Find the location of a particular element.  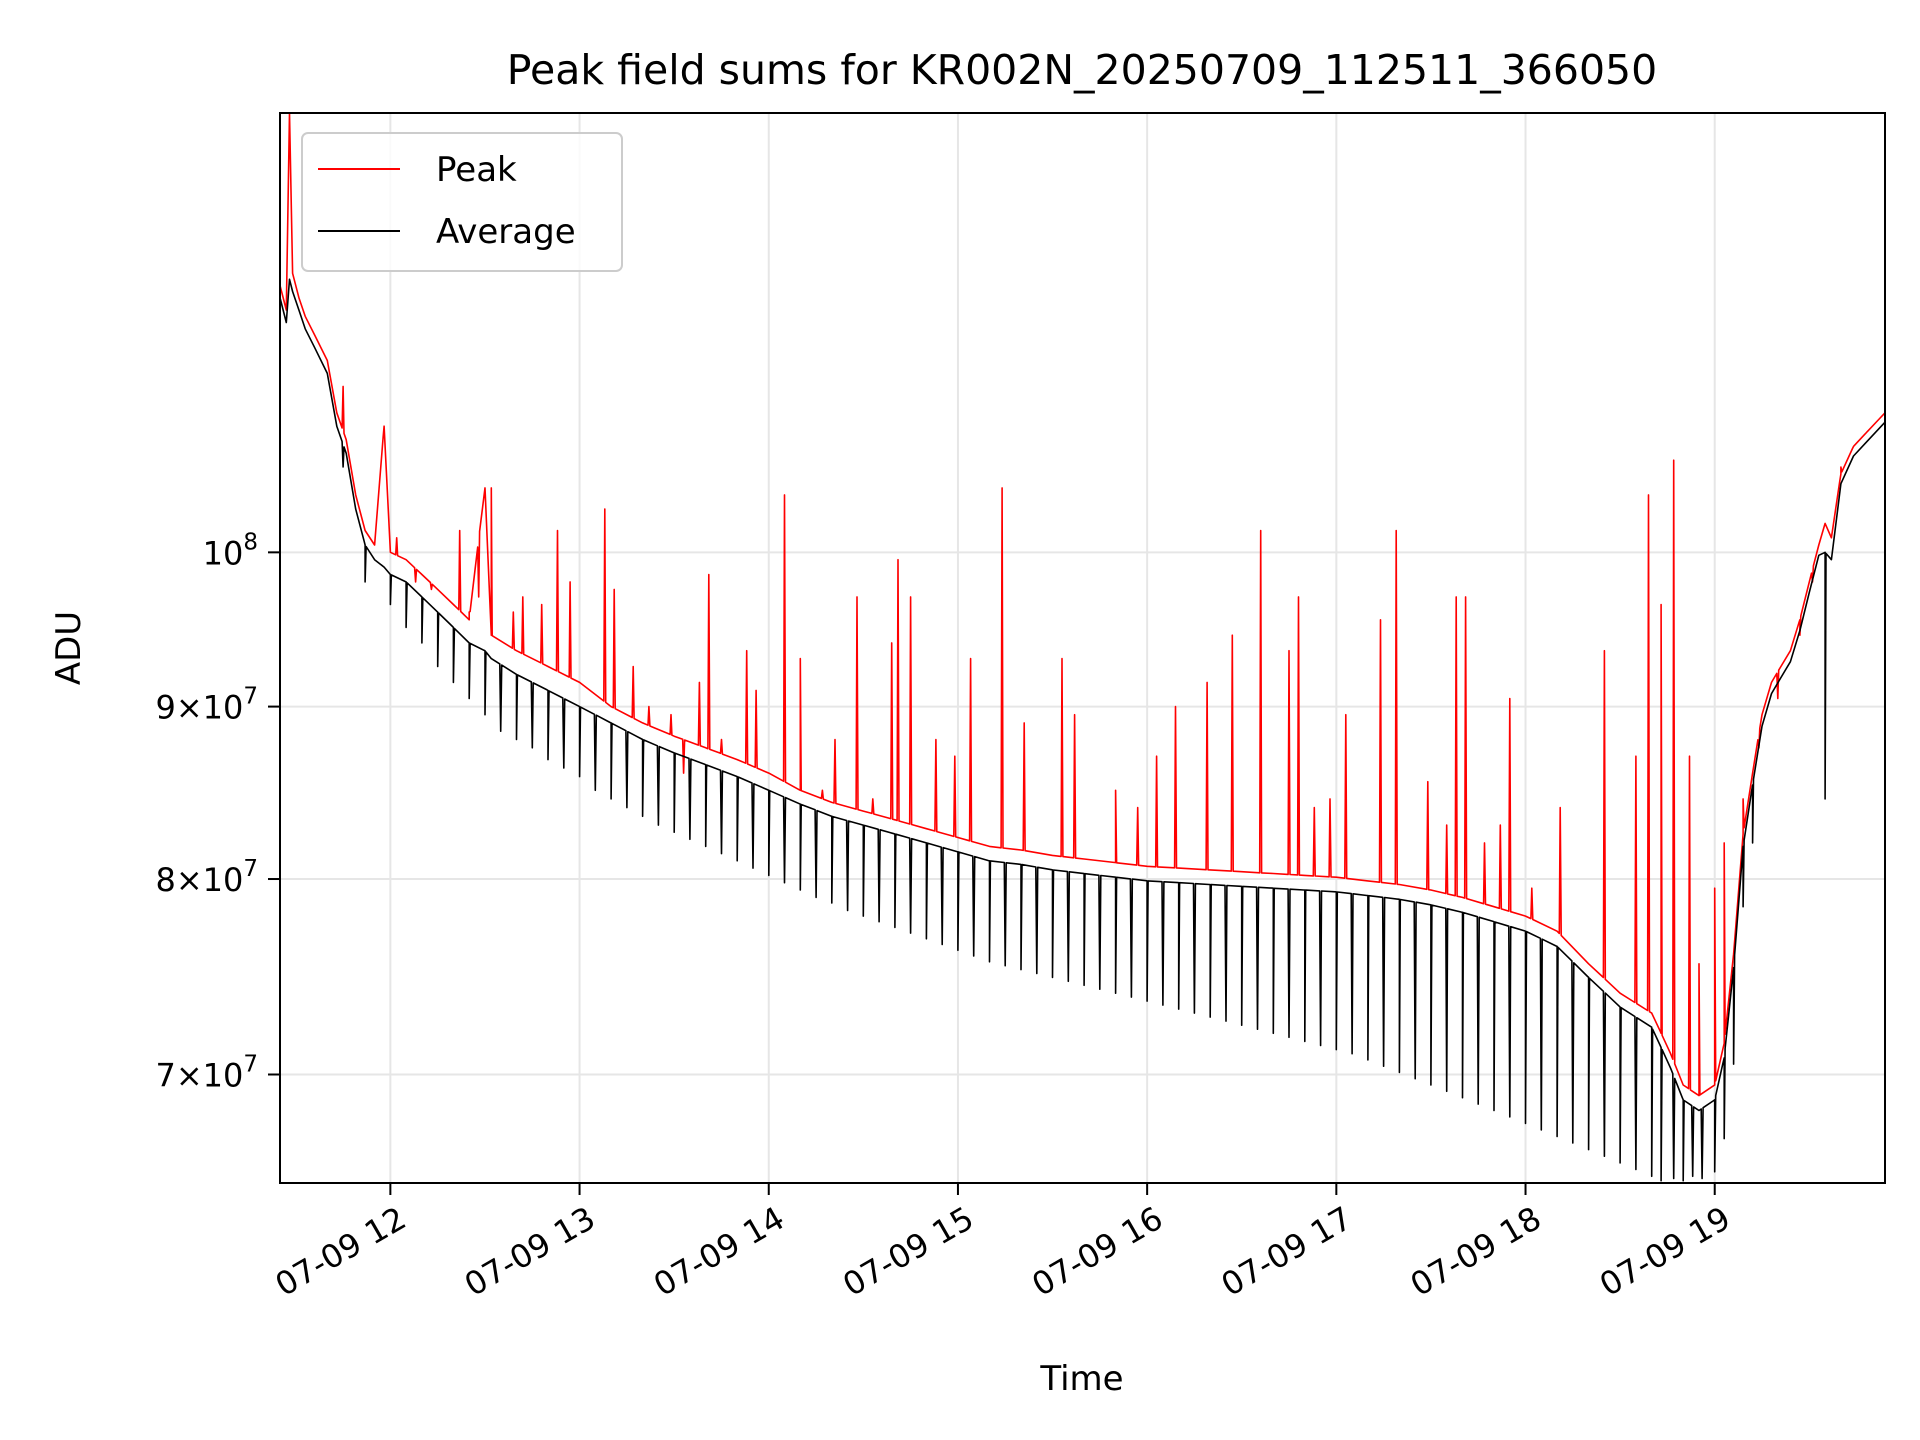

y-tick-label: 7×10⁷ is located at coordinates (206, 1073).